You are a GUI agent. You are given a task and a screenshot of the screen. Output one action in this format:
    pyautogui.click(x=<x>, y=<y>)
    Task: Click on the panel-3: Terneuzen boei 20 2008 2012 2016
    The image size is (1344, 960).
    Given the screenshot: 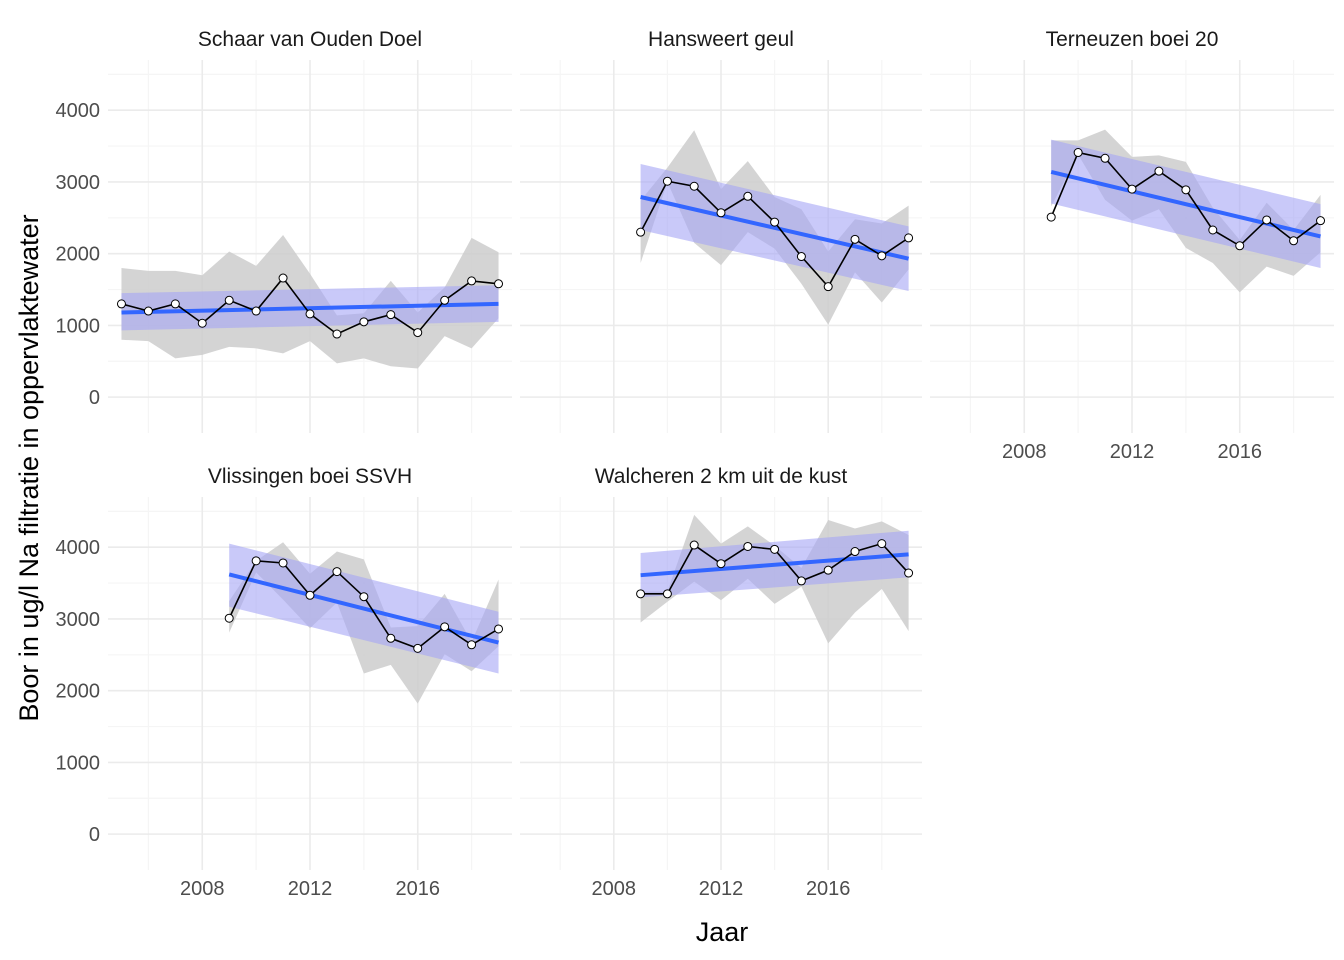 What is the action you would take?
    pyautogui.click(x=1132, y=245)
    